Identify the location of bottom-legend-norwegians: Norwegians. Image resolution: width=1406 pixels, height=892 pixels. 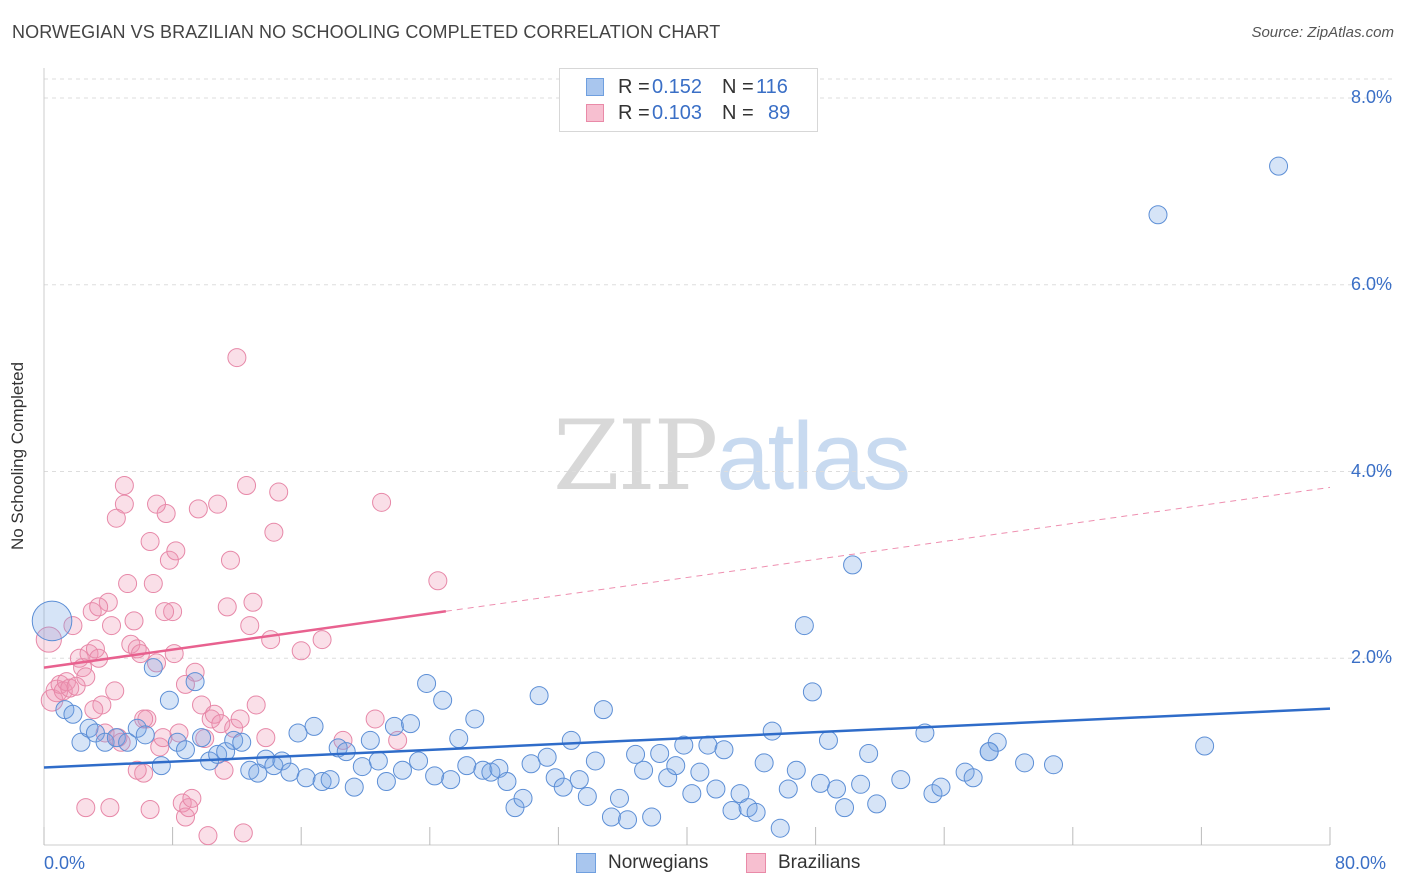
(642, 863).